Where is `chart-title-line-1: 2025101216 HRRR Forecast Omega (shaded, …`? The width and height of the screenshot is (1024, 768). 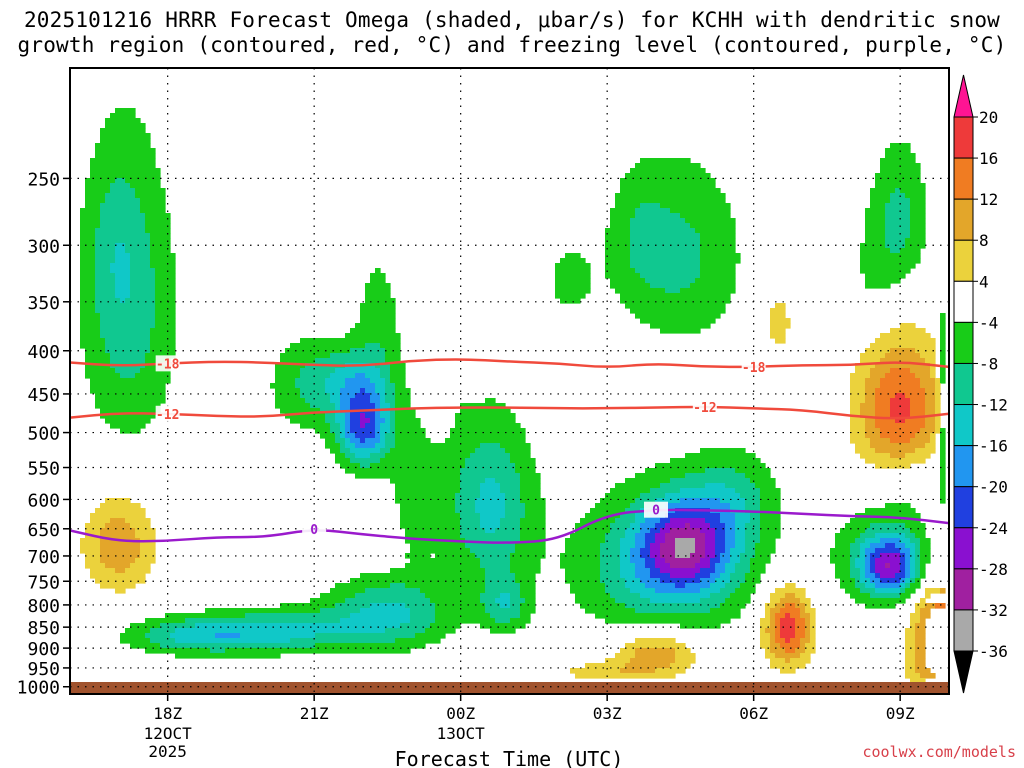 chart-title-line-1: 2025101216 HRRR Forecast Omega (shaded, … is located at coordinates (512, 20).